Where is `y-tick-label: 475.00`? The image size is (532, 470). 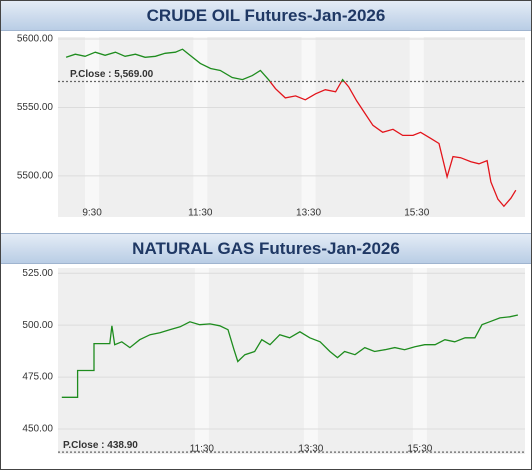
y-tick-label: 475.00 is located at coordinates (37, 377).